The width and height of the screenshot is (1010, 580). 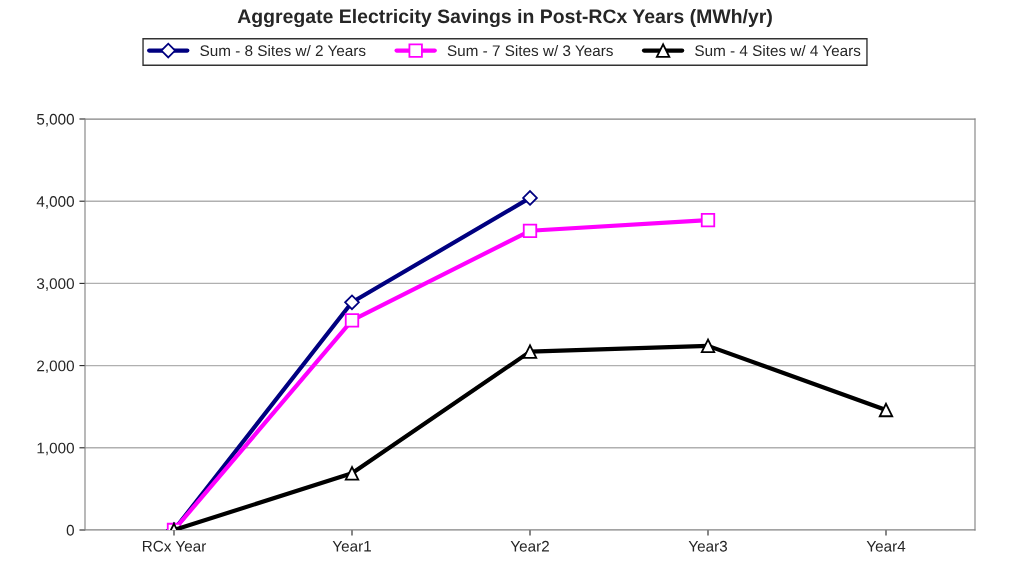 What do you see at coordinates (886, 546) in the screenshot?
I see `x-tick-label: Year4` at bounding box center [886, 546].